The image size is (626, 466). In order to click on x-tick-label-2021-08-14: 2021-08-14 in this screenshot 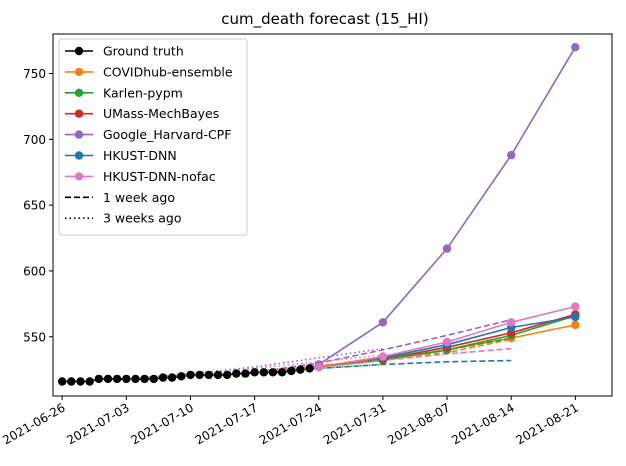, I will do `click(482, 423)`.